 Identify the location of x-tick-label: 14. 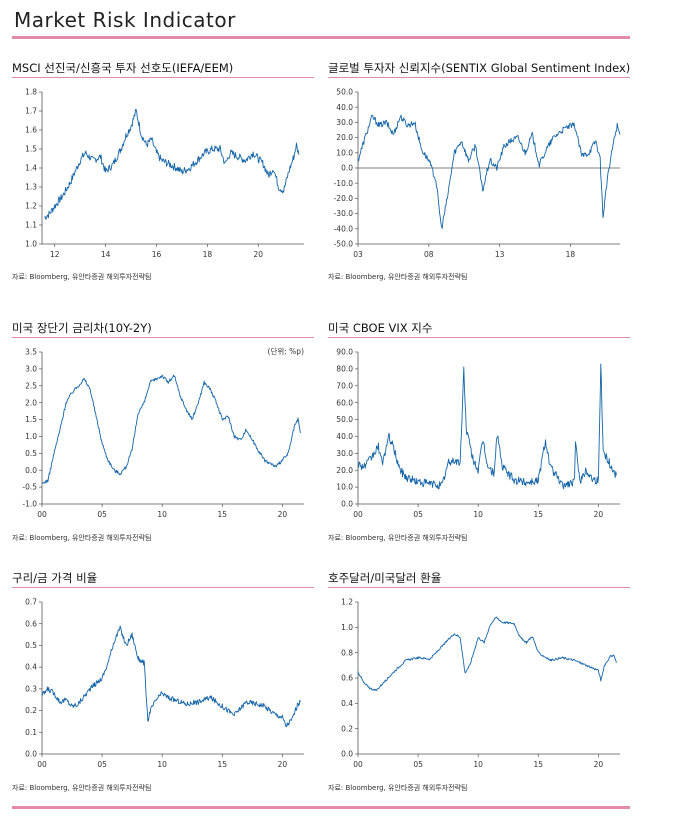
(106, 254).